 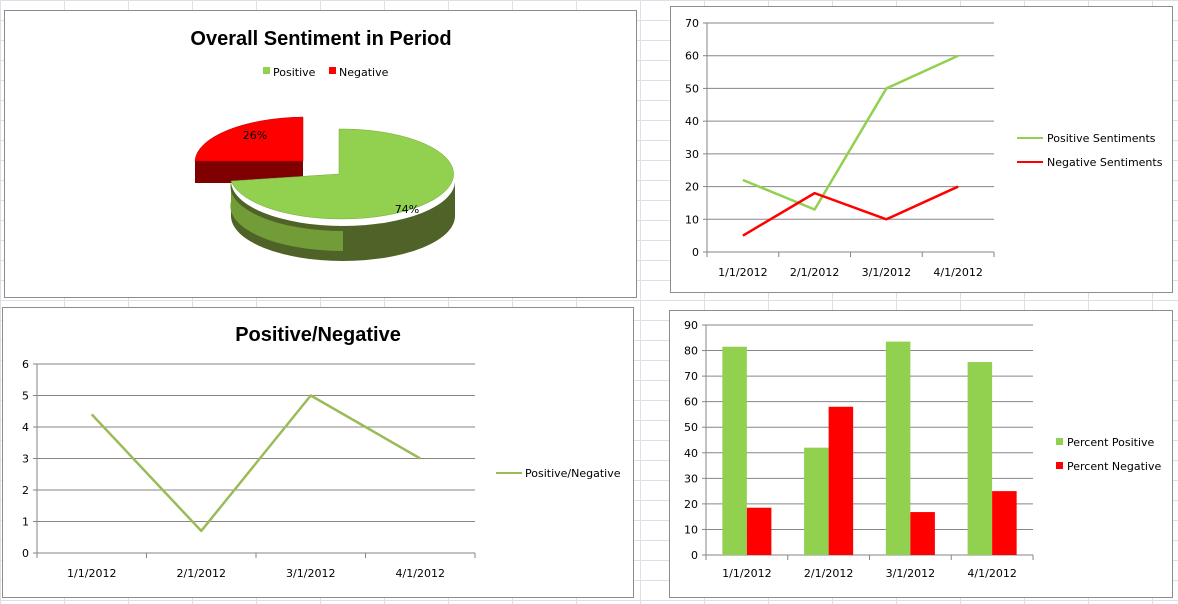 What do you see at coordinates (869, 448) in the screenshot?
I see `series-bars` at bounding box center [869, 448].